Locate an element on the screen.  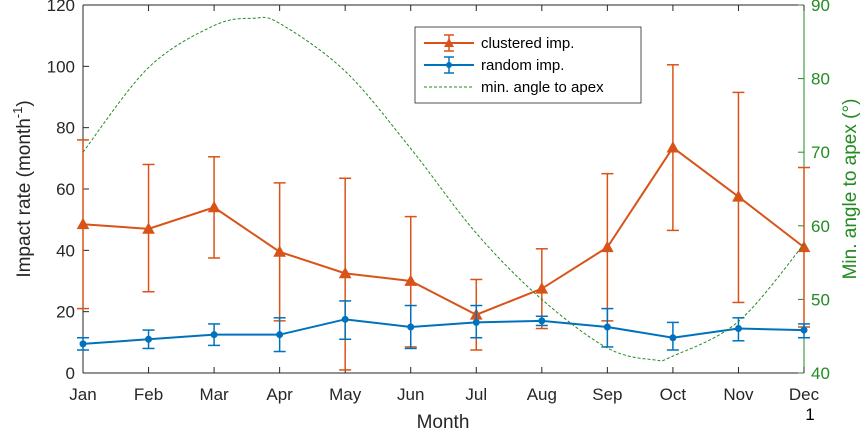
x-tick-label: Sep is located at coordinates (607, 394).